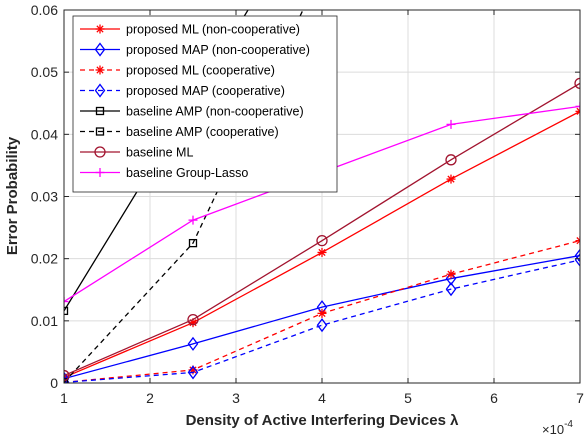 Image resolution: width=584 pixels, height=438 pixels. Describe the element at coordinates (44, 321) in the screenshot. I see `y-tick-label: 0.01` at that location.